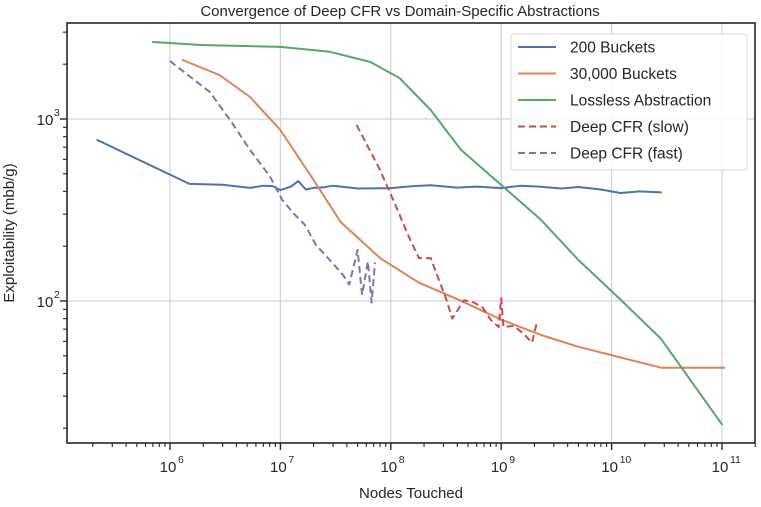  What do you see at coordinates (629, 127) in the screenshot?
I see `legend-label: Deep CFR (slow)` at bounding box center [629, 127].